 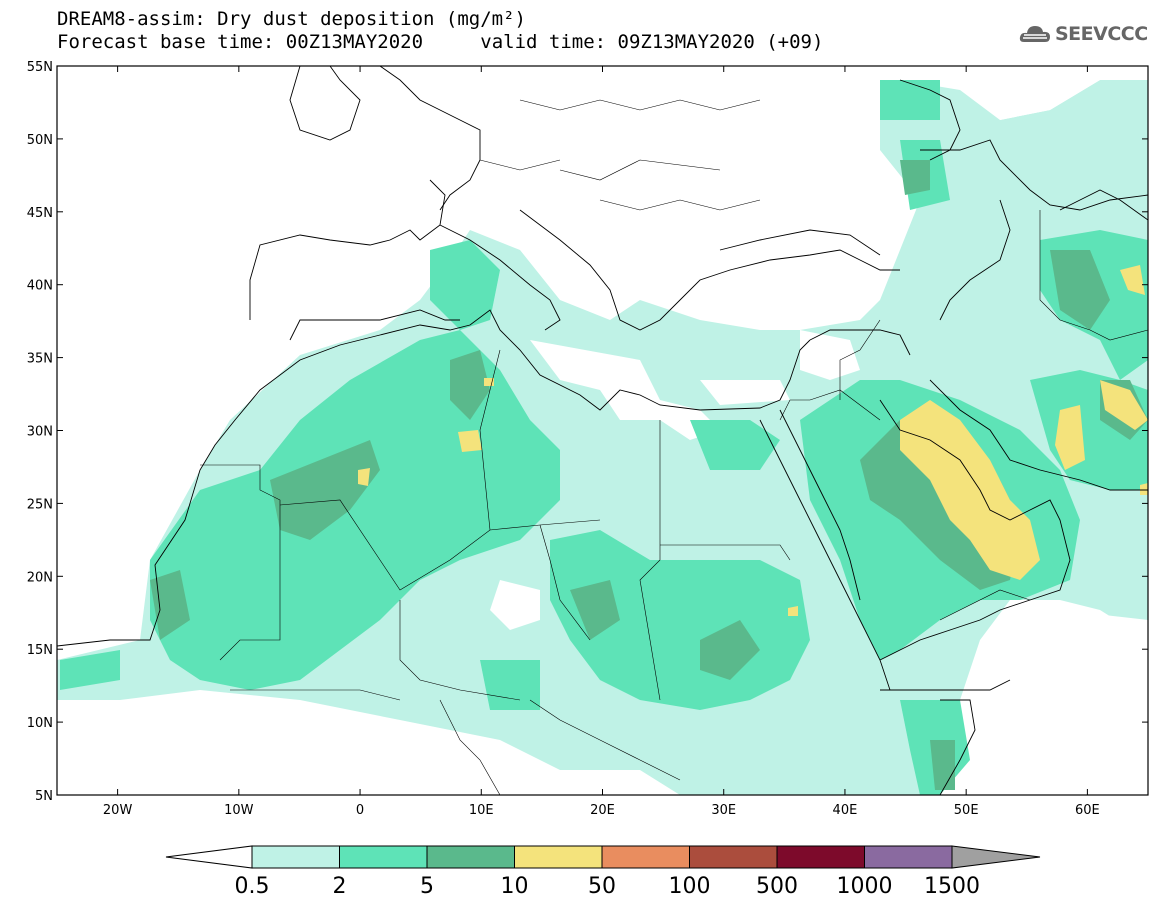 I want to click on lat-label: 50N, so click(x=40, y=140).